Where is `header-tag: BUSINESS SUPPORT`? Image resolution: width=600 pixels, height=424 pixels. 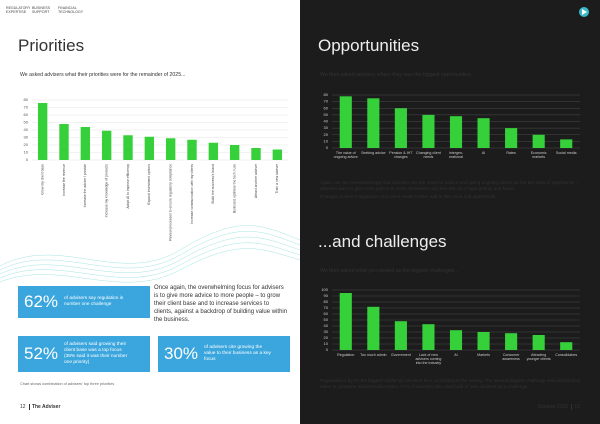
header-tag: BUSINESS SUPPORT is located at coordinates (41, 10).